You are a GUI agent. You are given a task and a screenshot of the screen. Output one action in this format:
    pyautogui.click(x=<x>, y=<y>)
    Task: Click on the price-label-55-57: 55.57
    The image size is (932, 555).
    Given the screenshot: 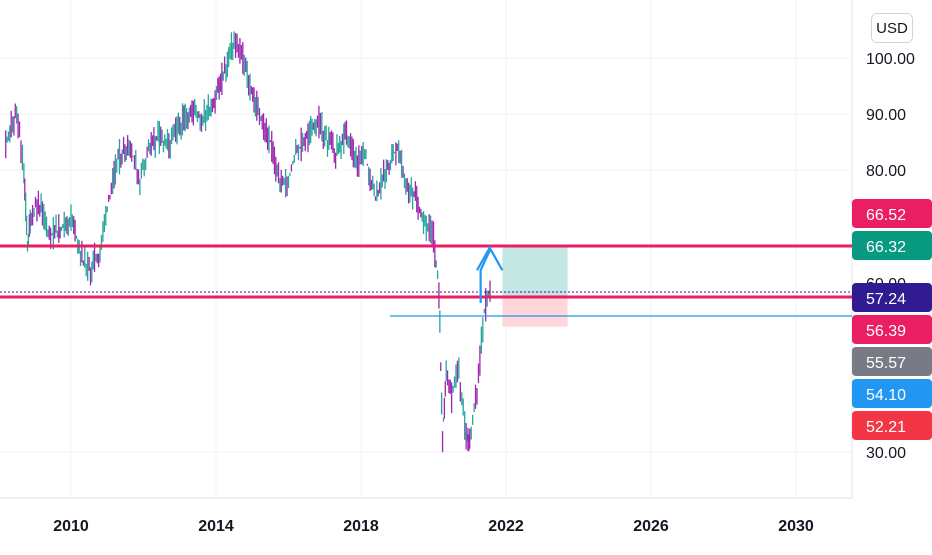 What is the action you would take?
    pyautogui.click(x=892, y=361)
    